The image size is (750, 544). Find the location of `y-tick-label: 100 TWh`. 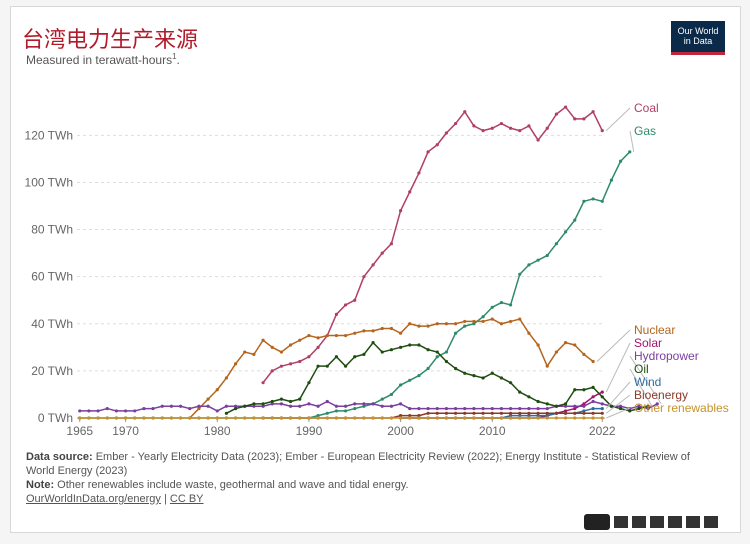

y-tick-label: 100 TWh is located at coordinates (49, 182).